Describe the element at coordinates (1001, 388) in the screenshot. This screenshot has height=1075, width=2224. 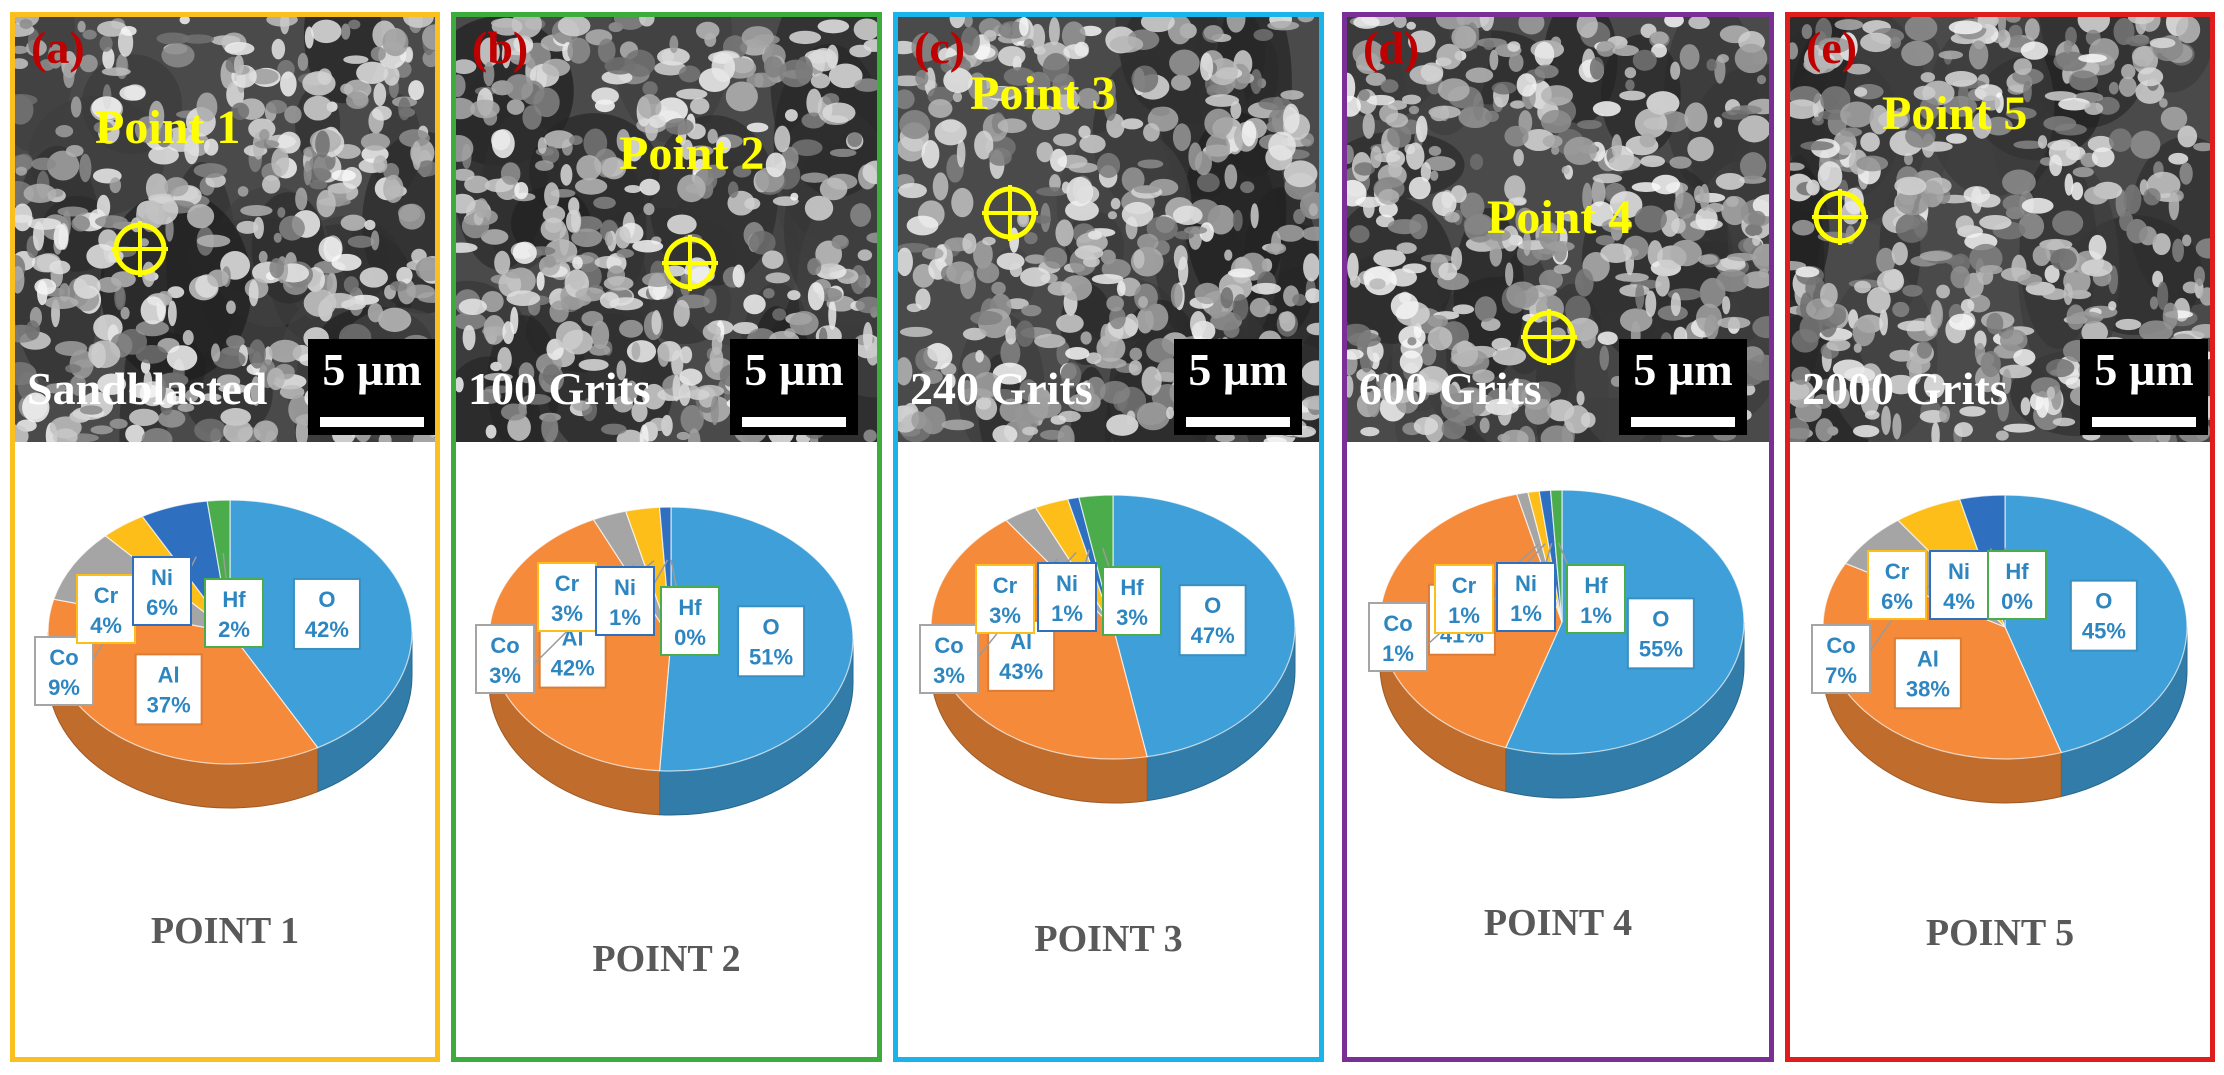
I see `sample-label: 240 Grits` at that location.